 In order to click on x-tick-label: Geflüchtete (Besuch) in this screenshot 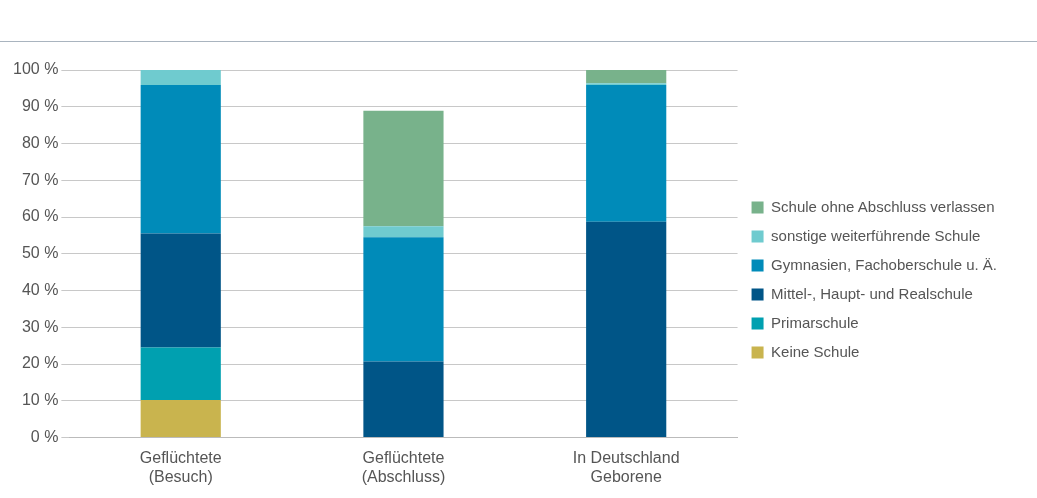, I will do `click(180, 466)`.